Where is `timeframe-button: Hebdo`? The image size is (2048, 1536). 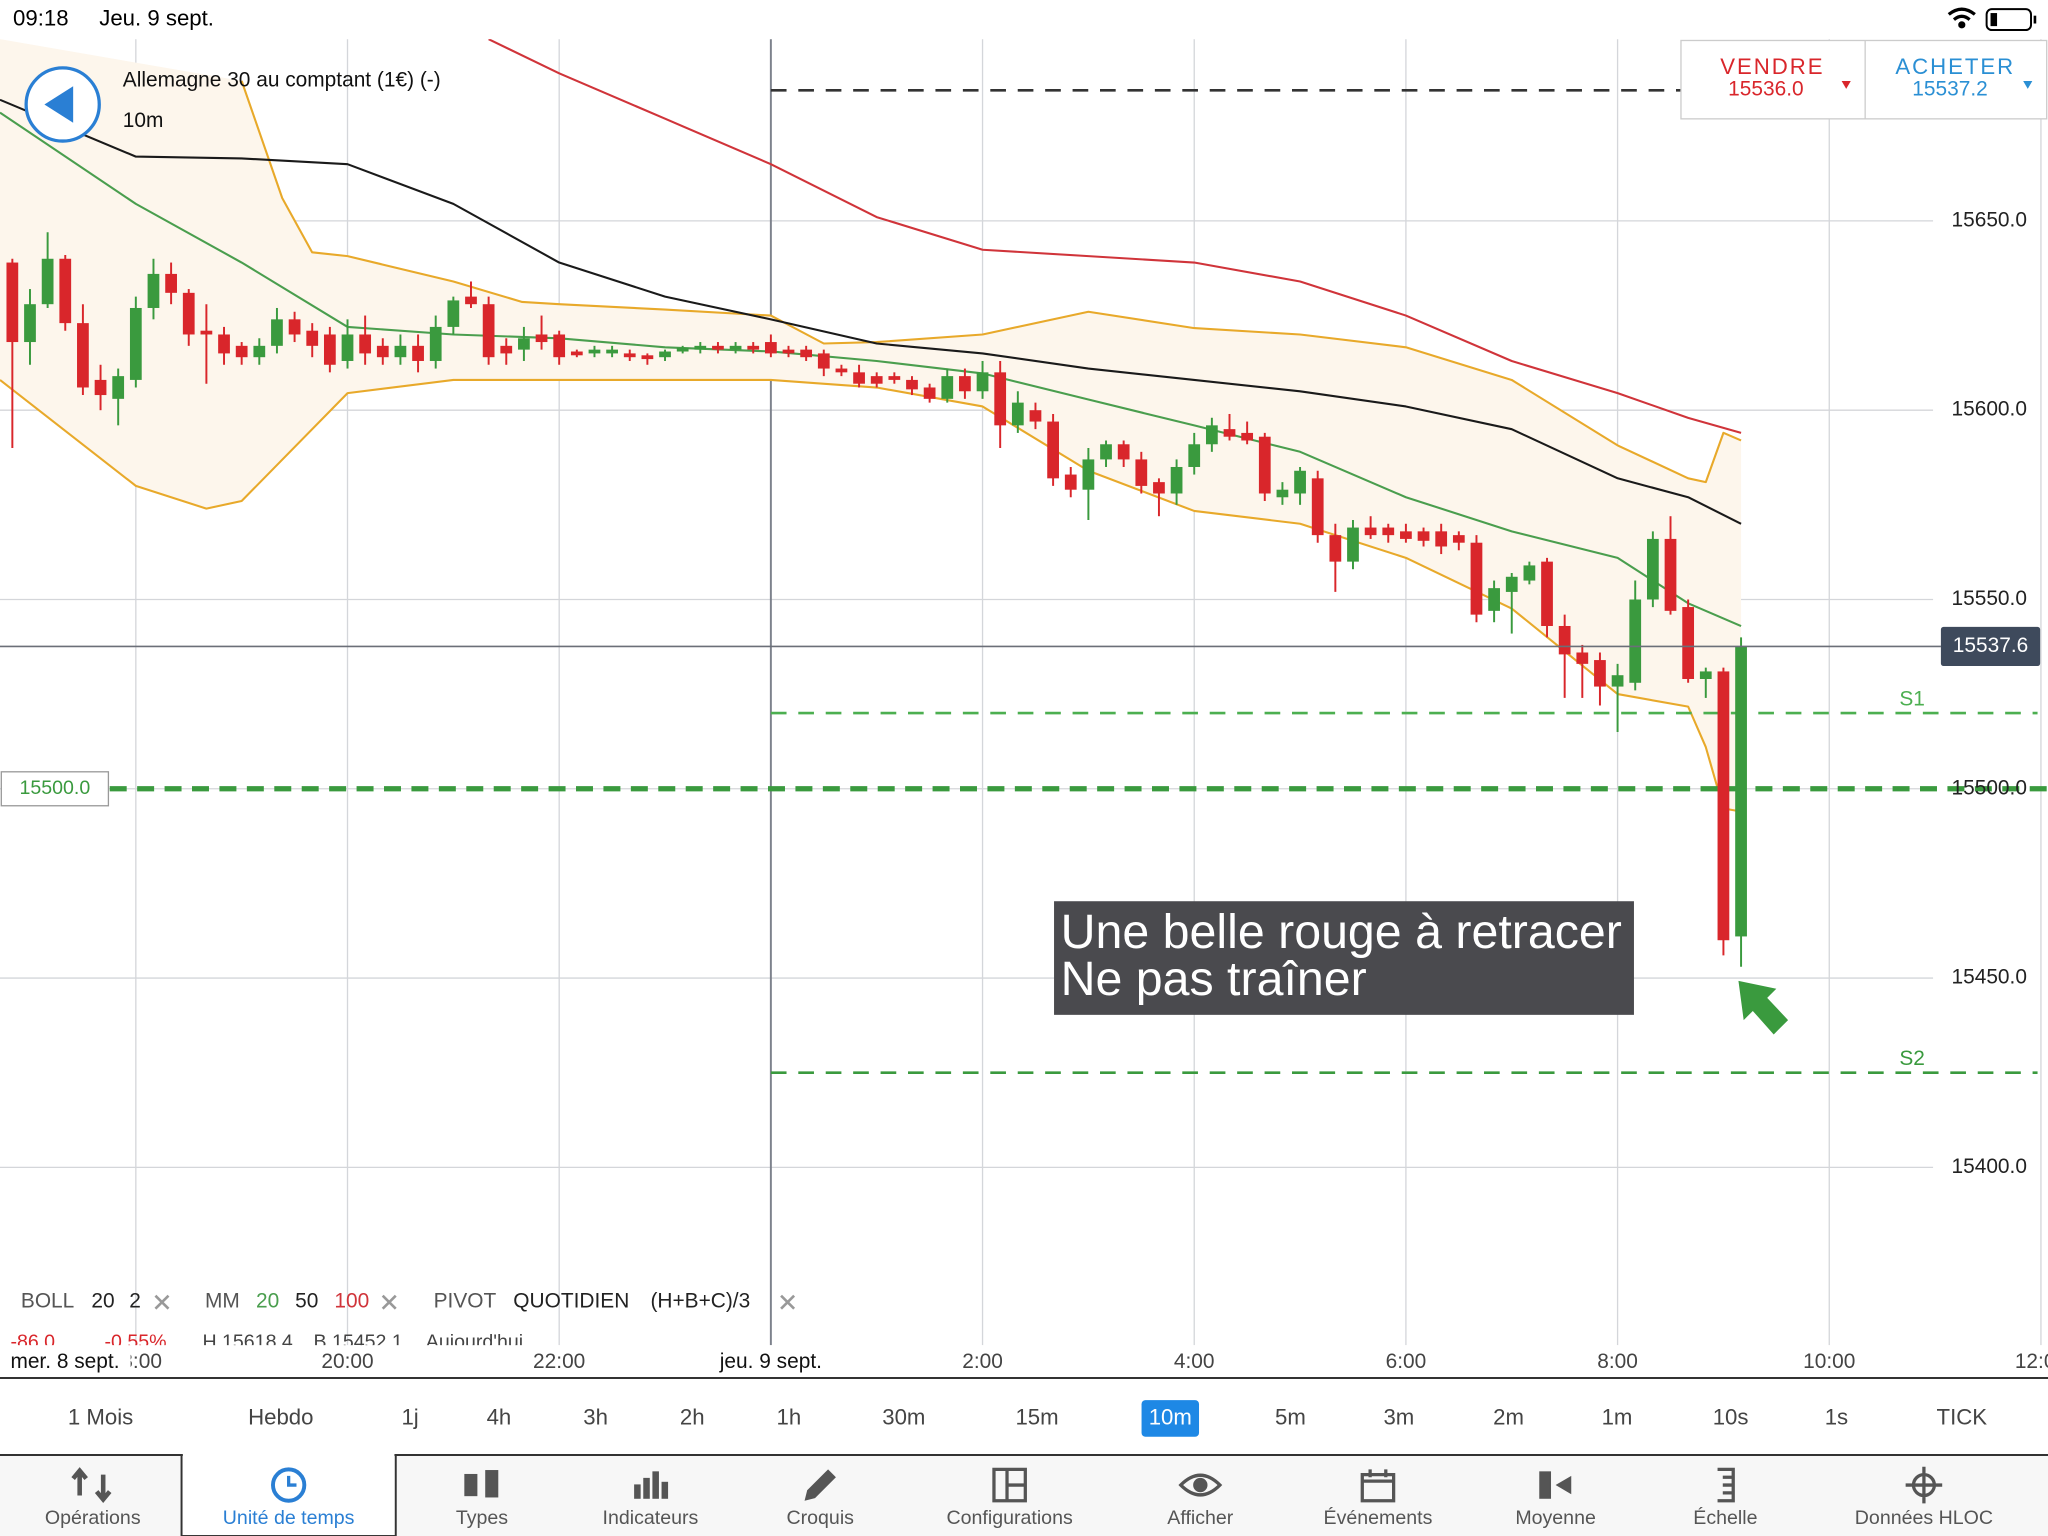
timeframe-button: Hebdo is located at coordinates (280, 1416).